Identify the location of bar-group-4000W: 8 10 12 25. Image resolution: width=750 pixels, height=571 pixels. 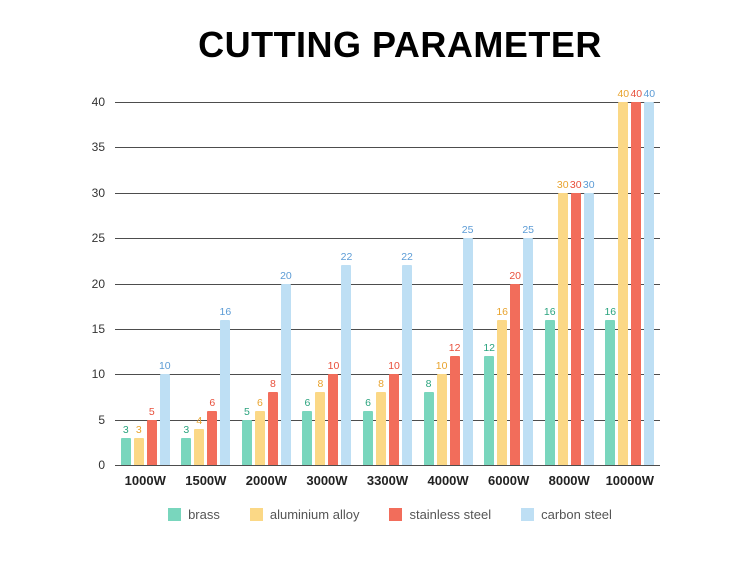
(448, 283).